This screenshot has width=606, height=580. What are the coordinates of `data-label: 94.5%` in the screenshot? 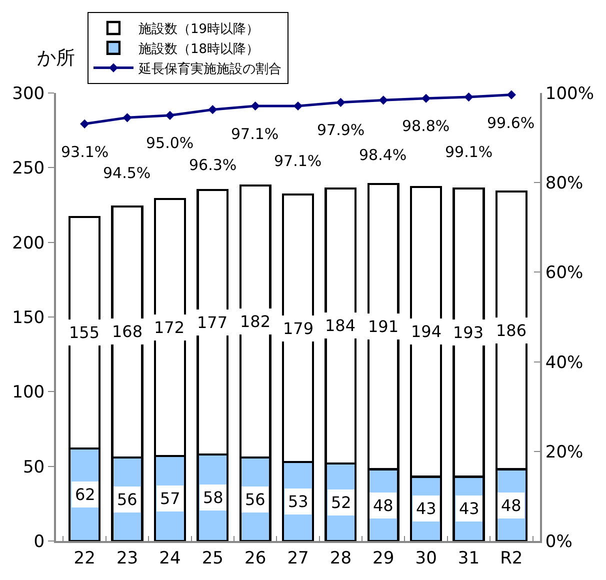 It's located at (127, 173).